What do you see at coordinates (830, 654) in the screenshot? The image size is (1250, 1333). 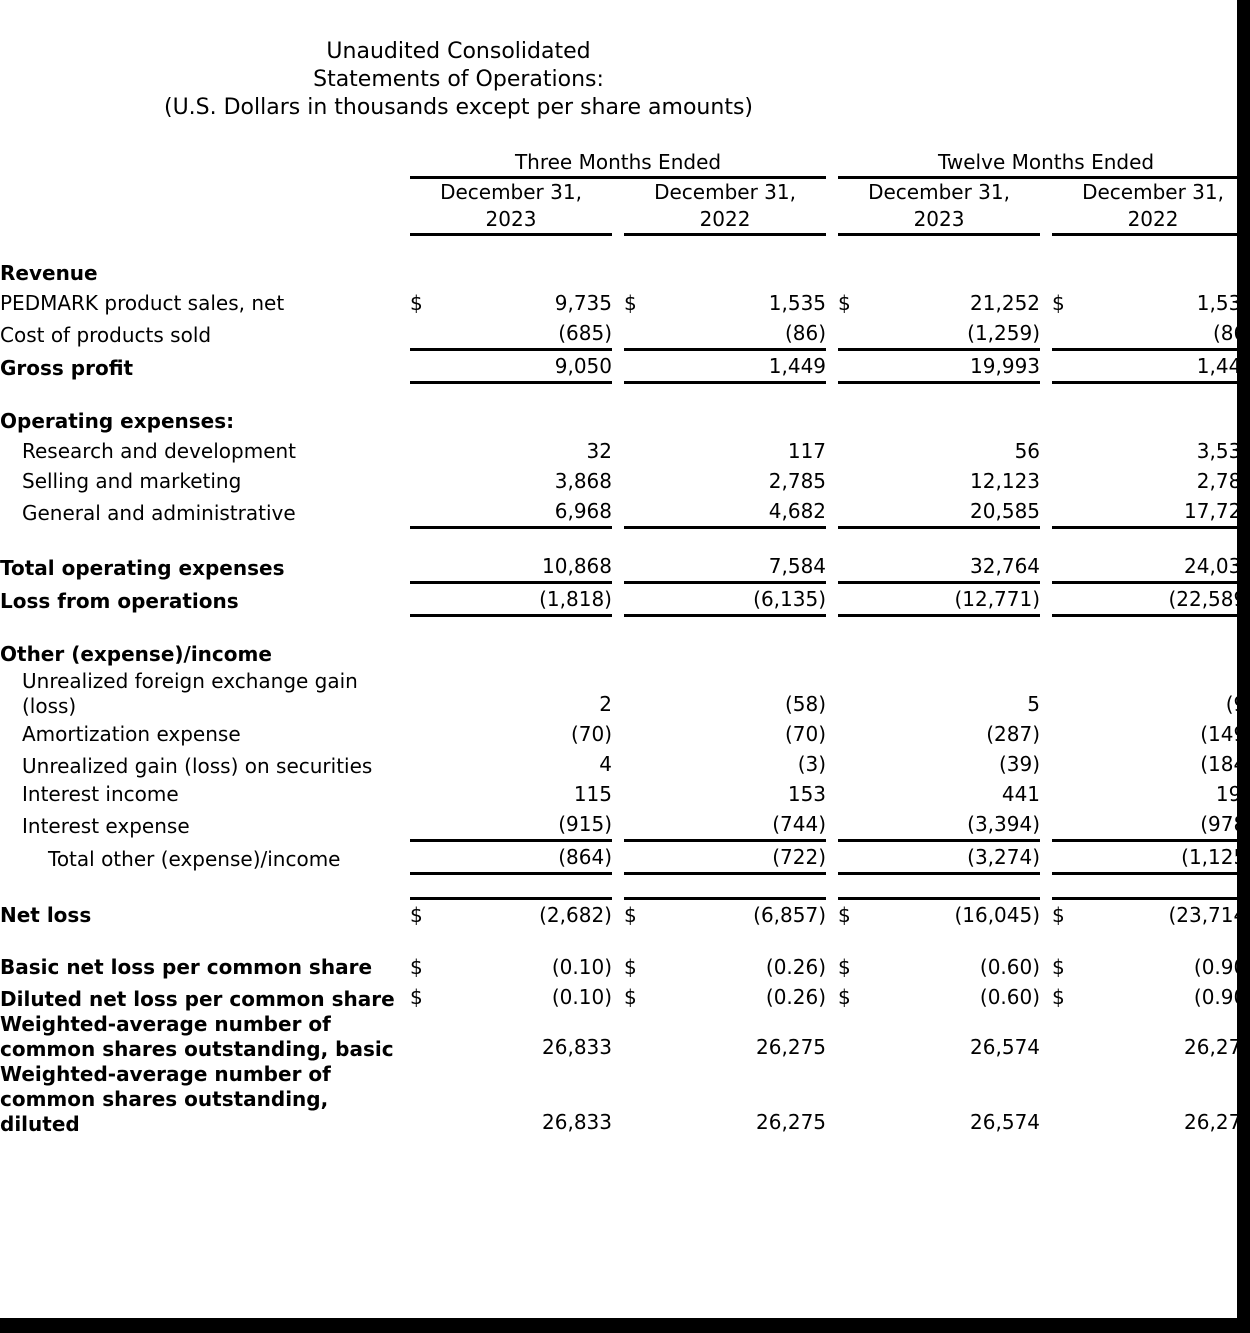 I see `section-header-other-blank` at bounding box center [830, 654].